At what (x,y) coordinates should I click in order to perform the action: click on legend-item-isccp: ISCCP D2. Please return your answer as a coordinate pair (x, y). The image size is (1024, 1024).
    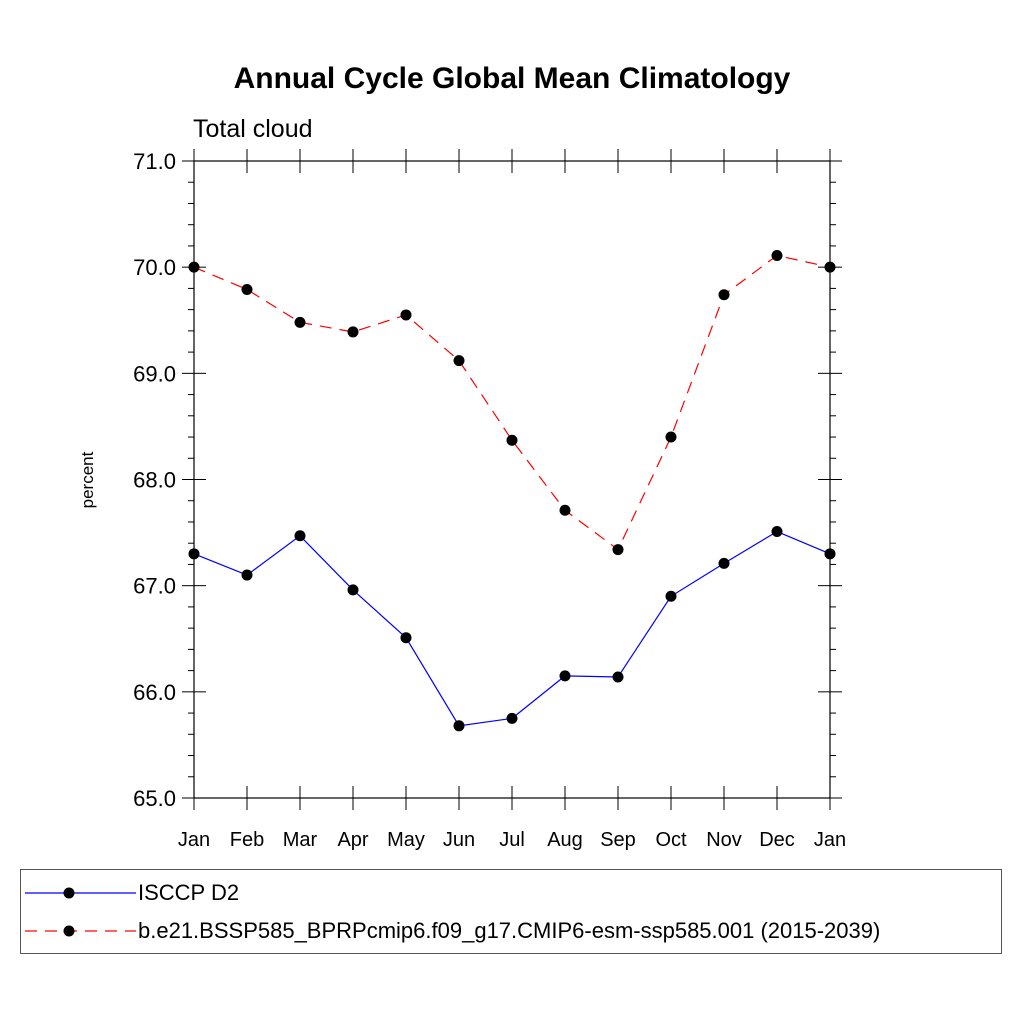
    Looking at the image, I should click on (511, 893).